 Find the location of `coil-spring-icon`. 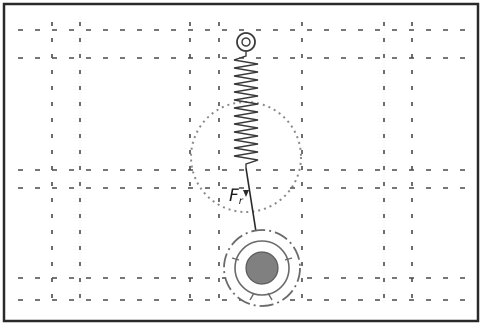

coil-spring-icon is located at coordinates (246, 109).